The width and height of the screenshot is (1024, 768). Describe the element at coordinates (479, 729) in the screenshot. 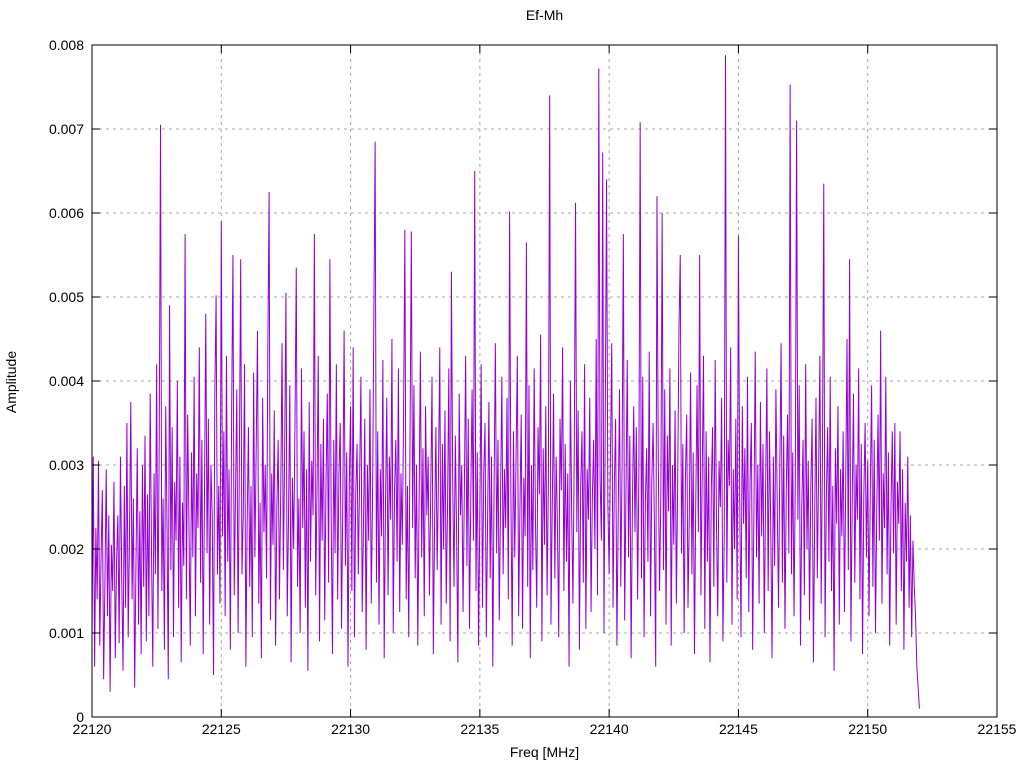

I see `x-tick-label: 22135` at that location.